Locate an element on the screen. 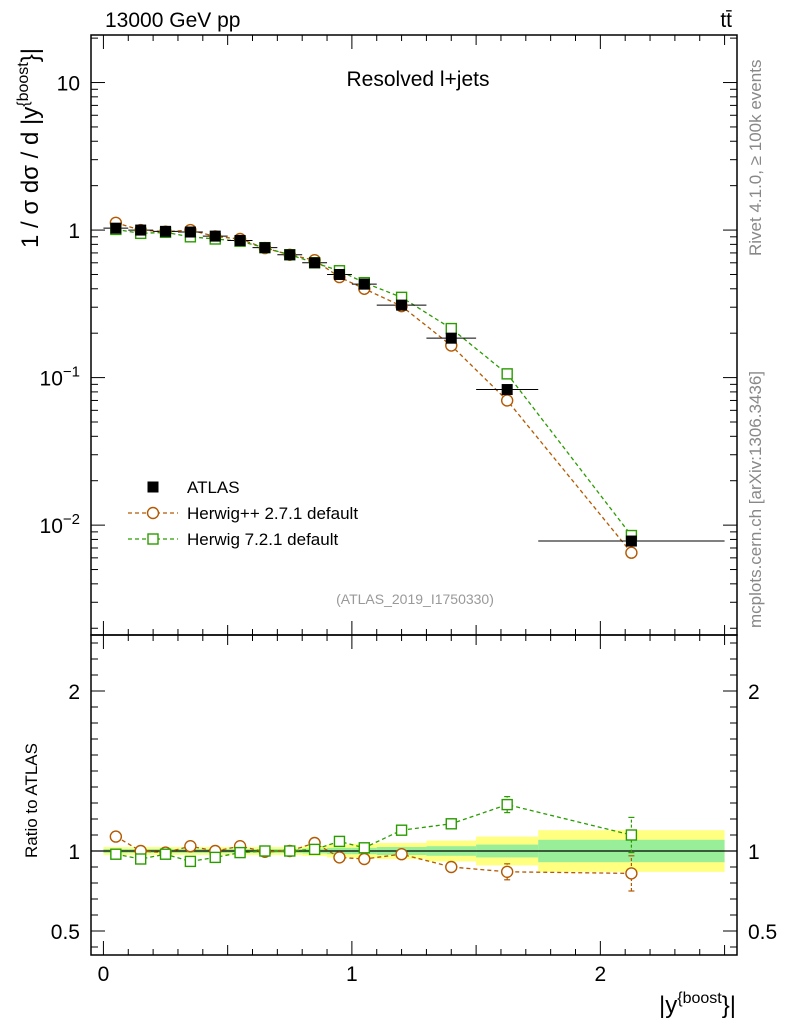 Image resolution: width=786 pixels, height=1024 pixels. legend-label-atlas: ATLAS is located at coordinates (213, 487).